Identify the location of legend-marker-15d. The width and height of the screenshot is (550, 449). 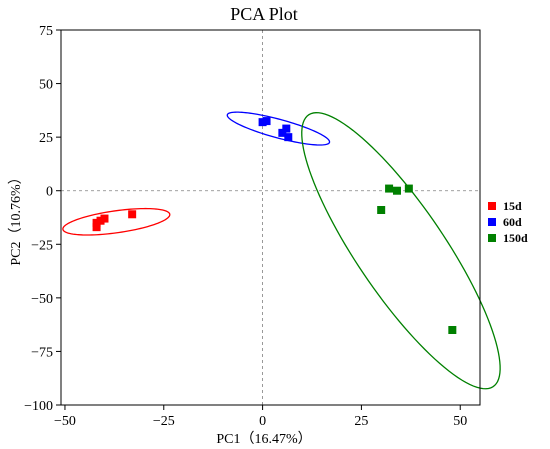
(492, 206).